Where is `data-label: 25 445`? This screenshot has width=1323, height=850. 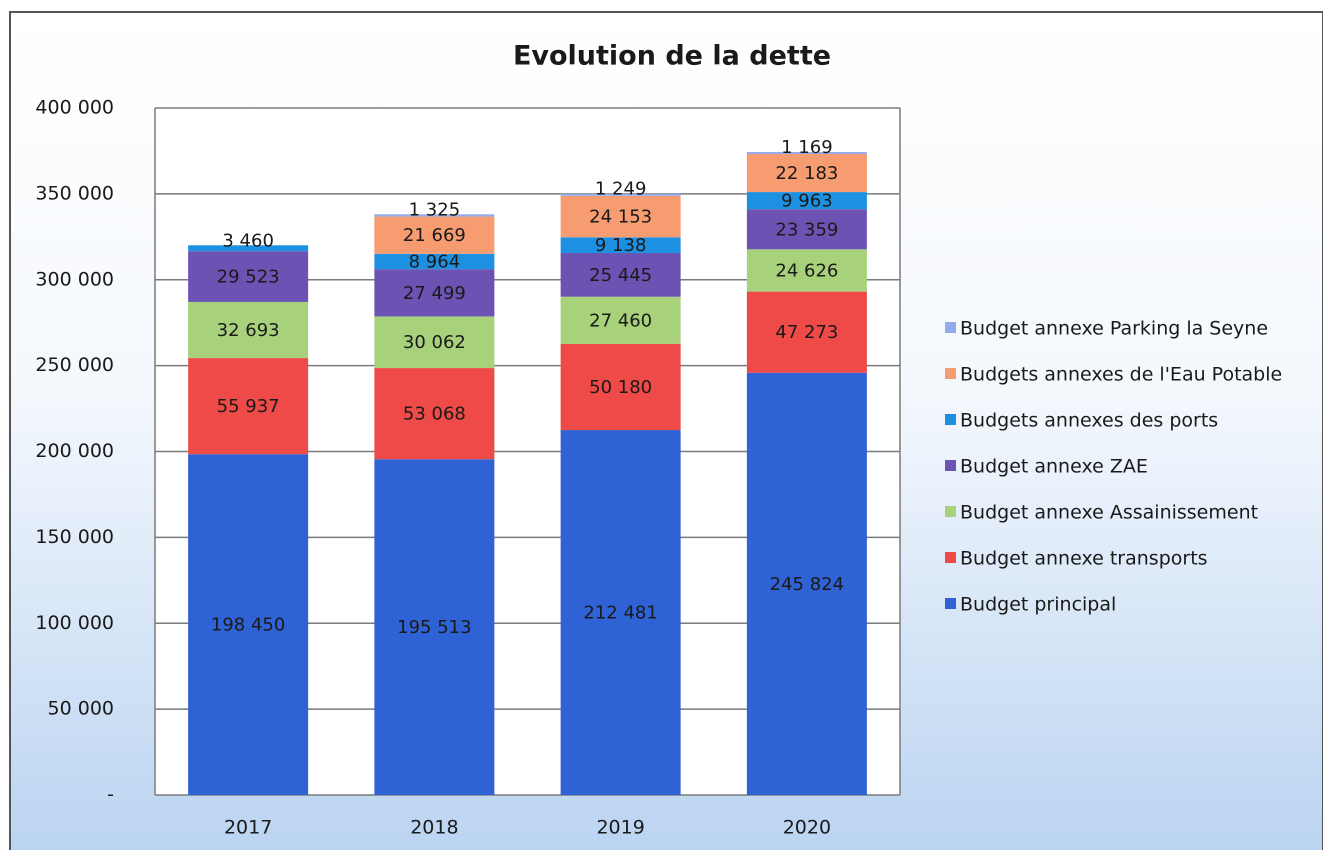 data-label: 25 445 is located at coordinates (620, 275).